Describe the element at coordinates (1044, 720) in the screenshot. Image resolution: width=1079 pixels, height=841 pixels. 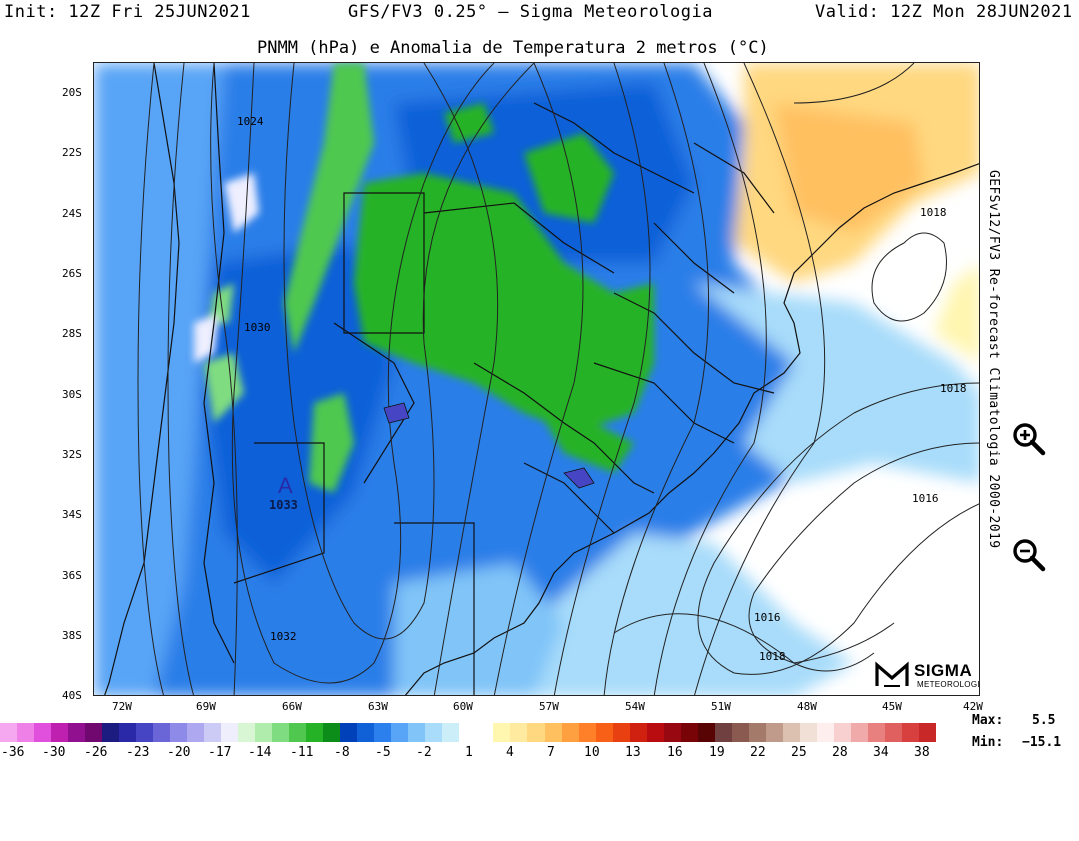
I see `max-value: 5.5` at that location.